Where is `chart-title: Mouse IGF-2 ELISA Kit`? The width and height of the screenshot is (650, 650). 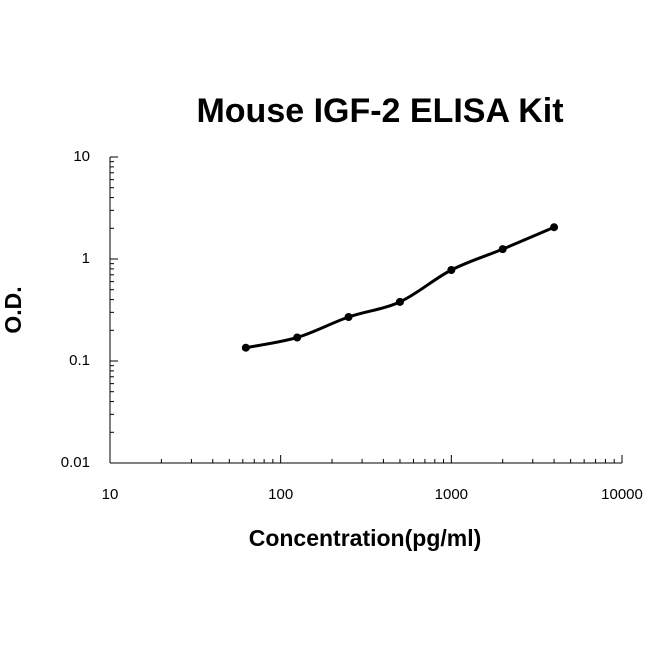
chart-title: Mouse IGF-2 ELISA Kit is located at coordinates (379, 111).